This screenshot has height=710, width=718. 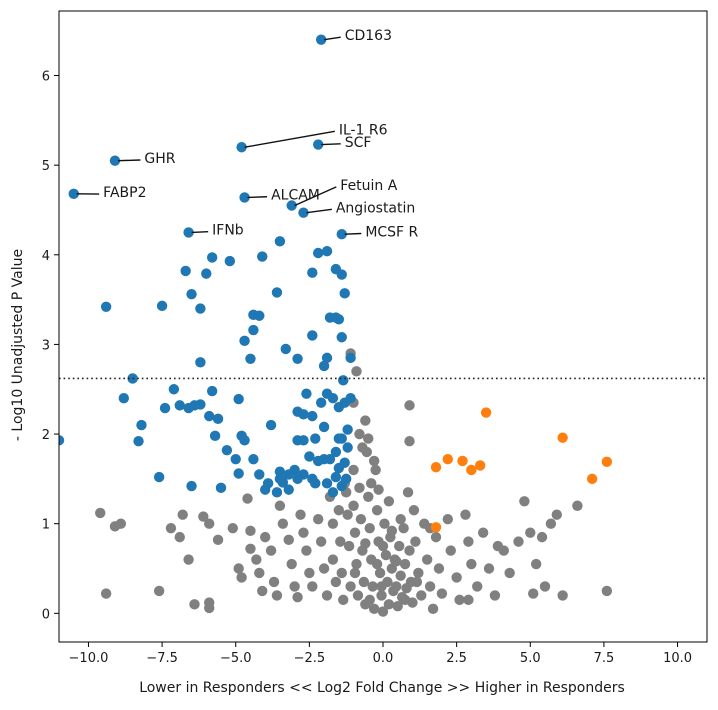 What do you see at coordinates (677, 658) in the screenshot?
I see `x-tick-label: 10.0` at bounding box center [677, 658].